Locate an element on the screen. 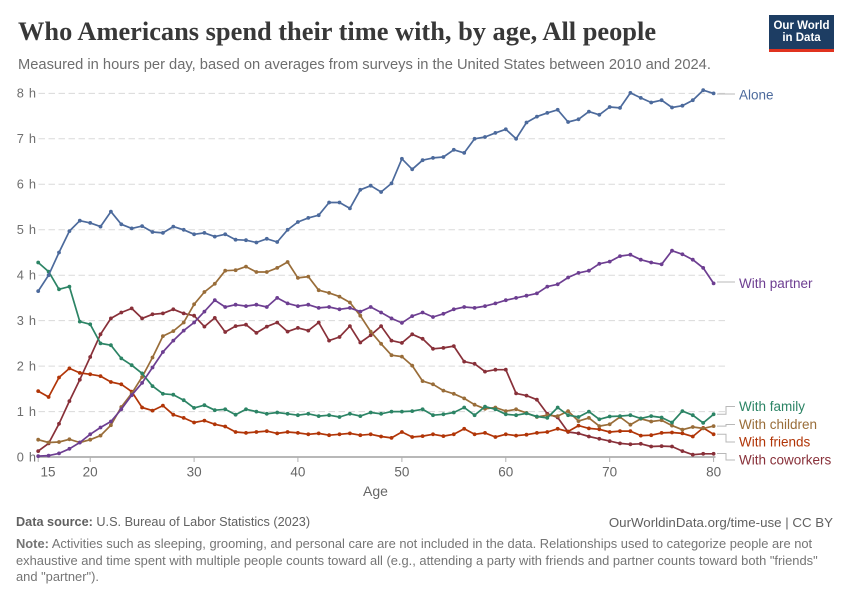 This screenshot has height=600, width=850. svg-text: Alone is located at coordinates (756, 95).